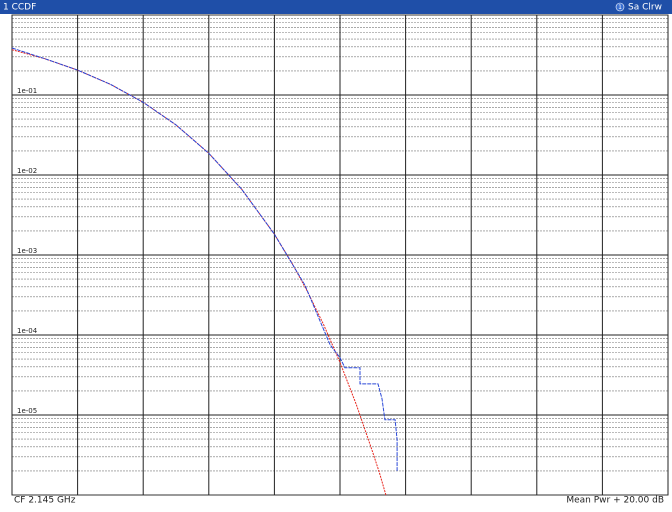 The height and width of the screenshot is (512, 672). Describe the element at coordinates (615, 501) in the screenshot. I see `x-axis-label: Mean Pwr + 20.00 dB` at that location.